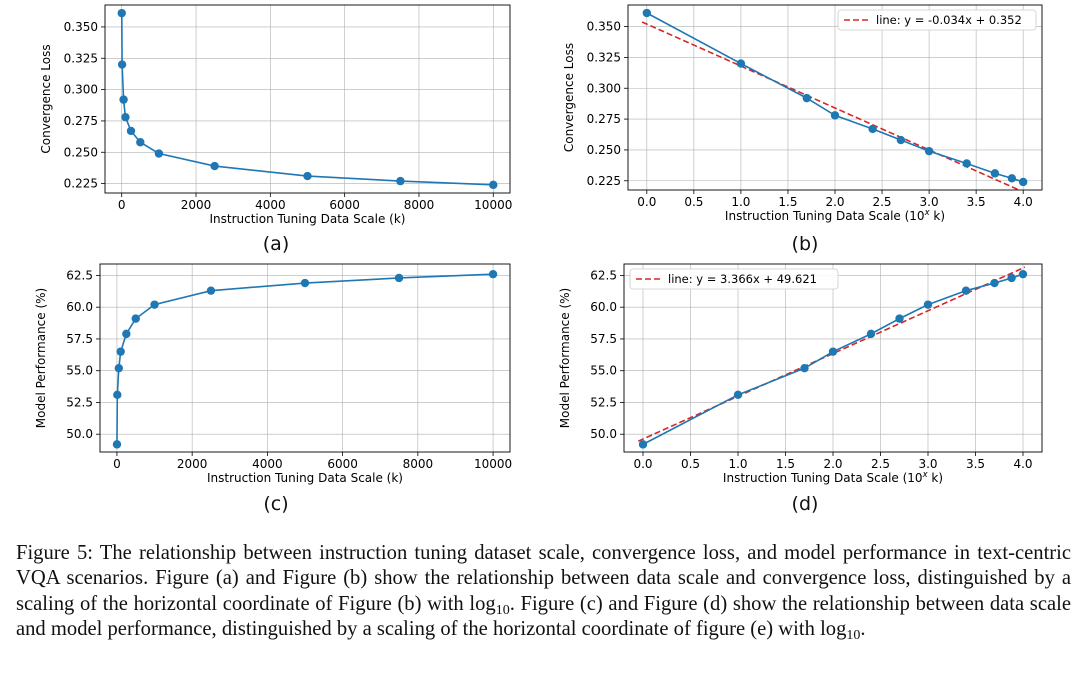  Describe the element at coordinates (833, 629) in the screenshot. I see `caption-log-2: log` at that location.